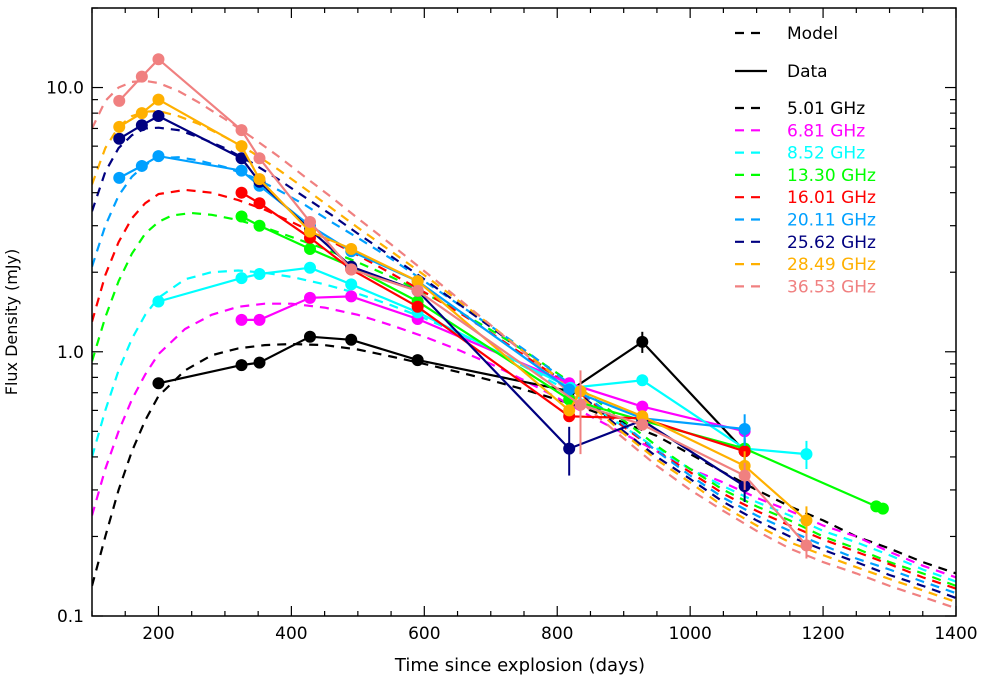  What do you see at coordinates (822, 634) in the screenshot?
I see `x-tick-label: 1200` at bounding box center [822, 634].